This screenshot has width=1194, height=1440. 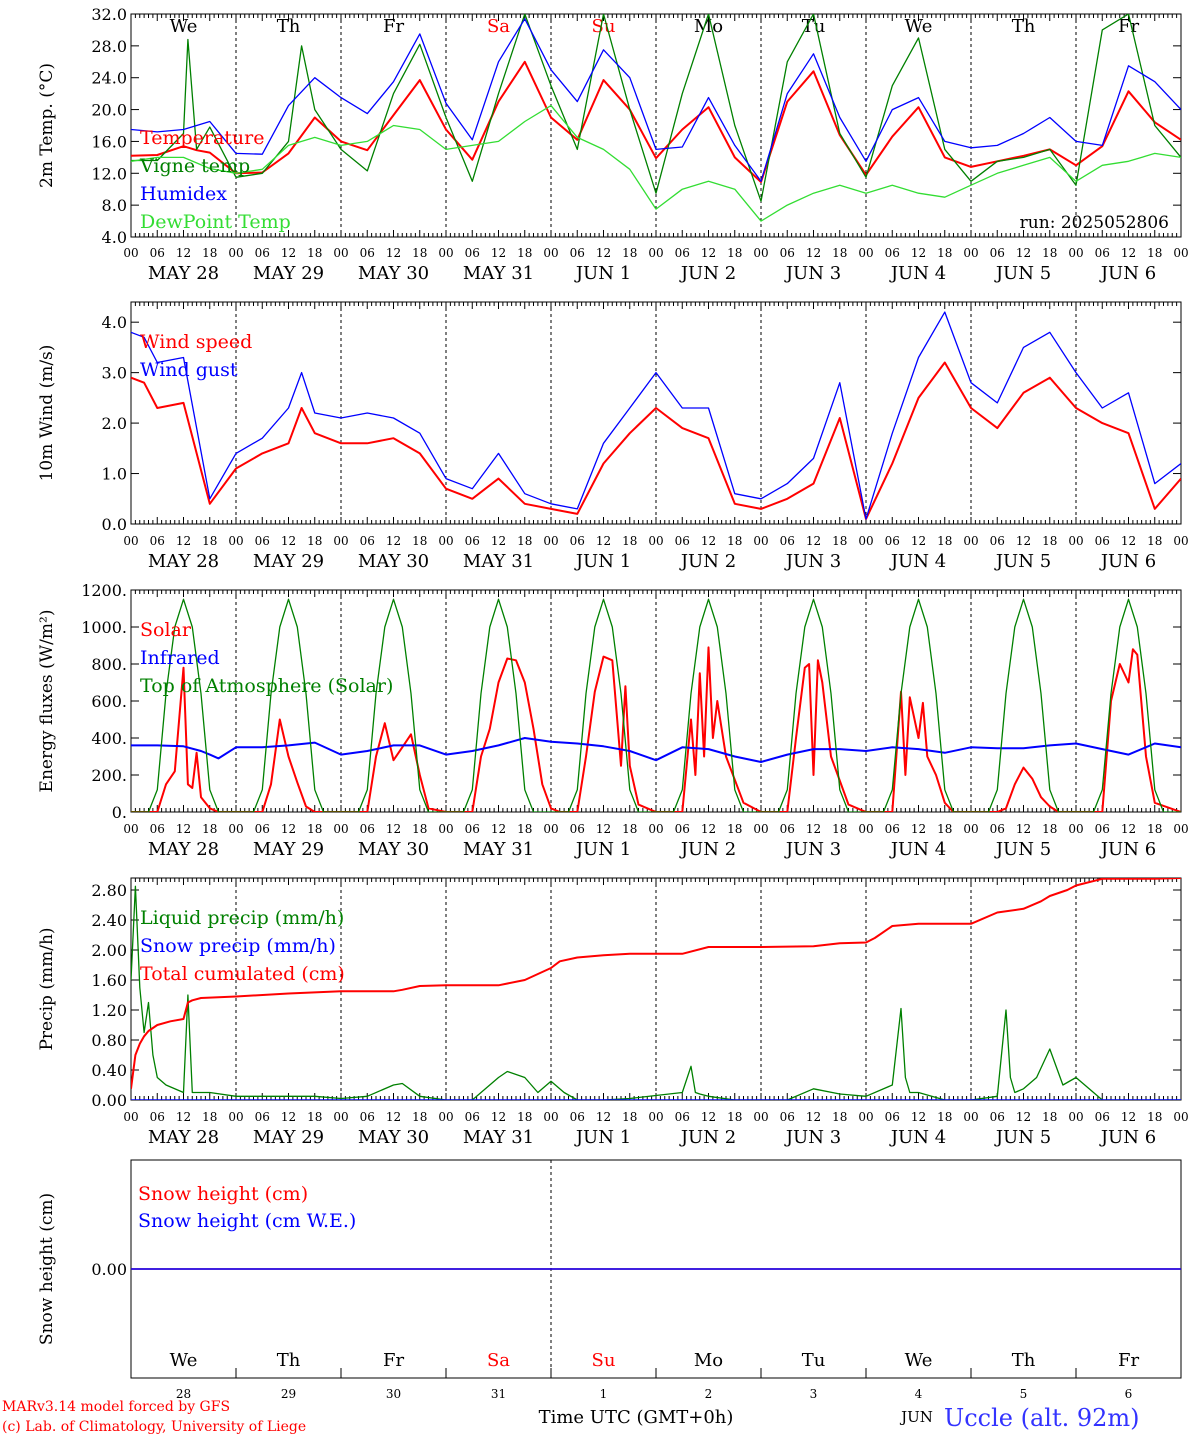 I want to click on day-number-label: 3, so click(x=814, y=1394).